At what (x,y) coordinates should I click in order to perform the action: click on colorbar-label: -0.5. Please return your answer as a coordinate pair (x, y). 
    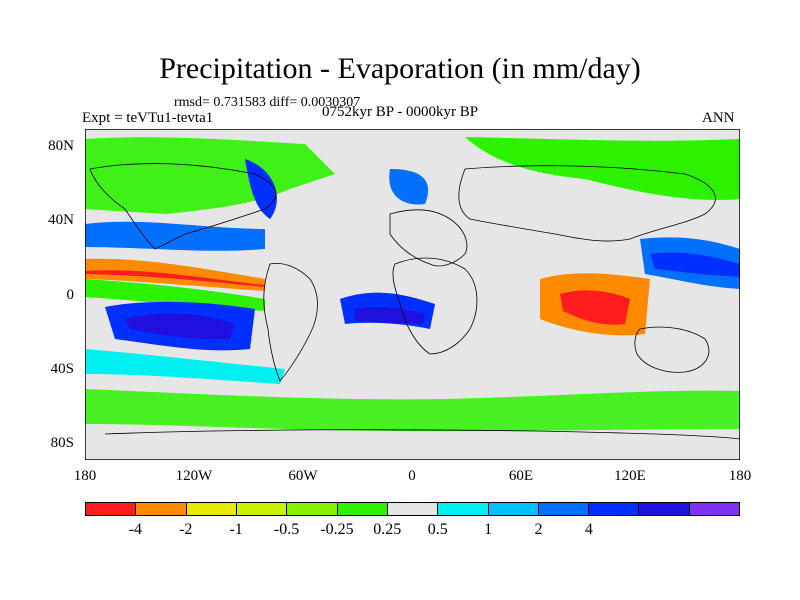
    Looking at the image, I should click on (286, 529).